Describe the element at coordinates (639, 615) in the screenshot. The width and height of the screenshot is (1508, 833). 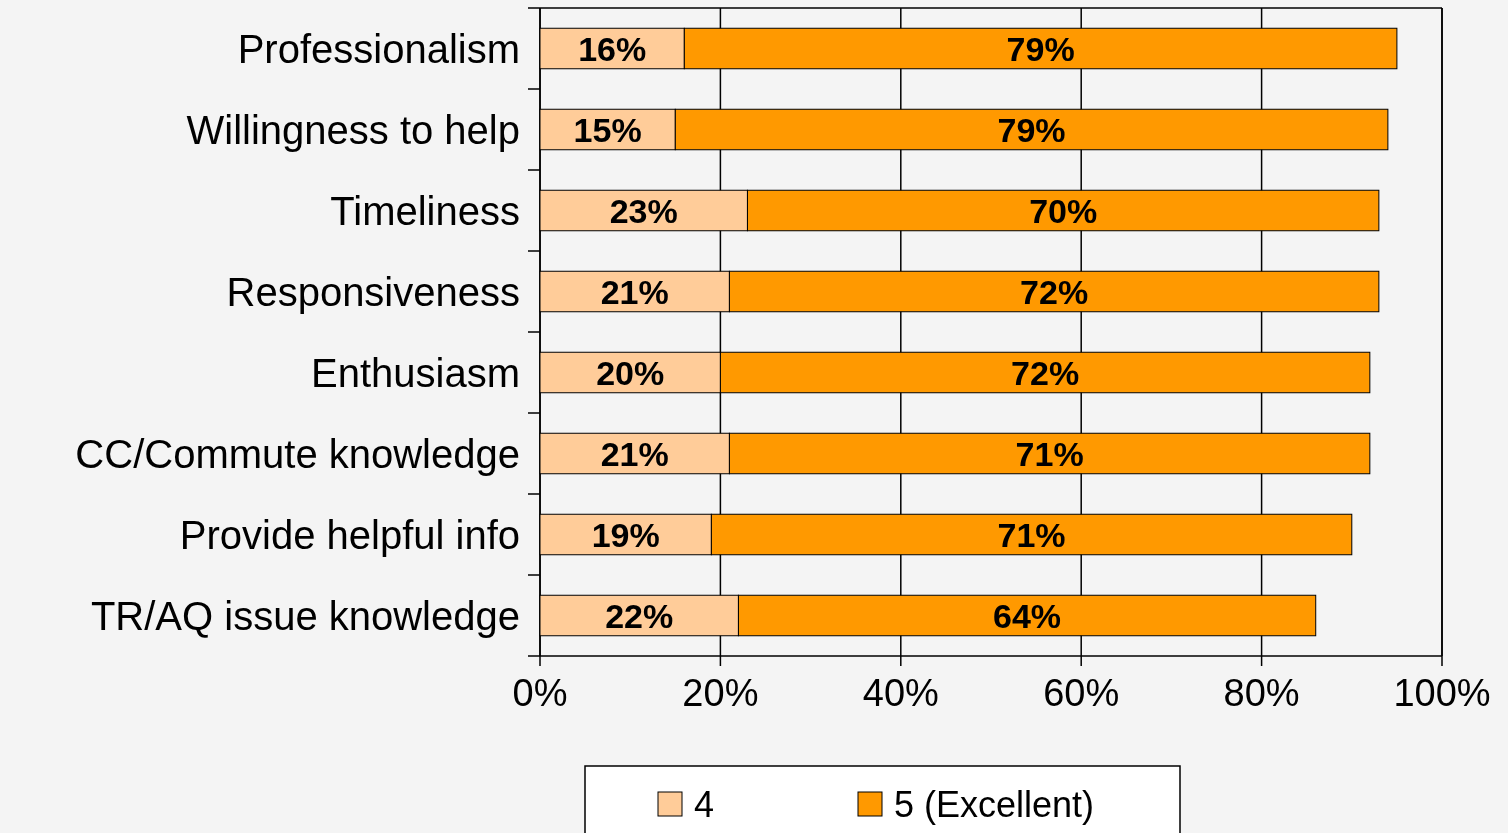
I see `data-label: 22%` at that location.